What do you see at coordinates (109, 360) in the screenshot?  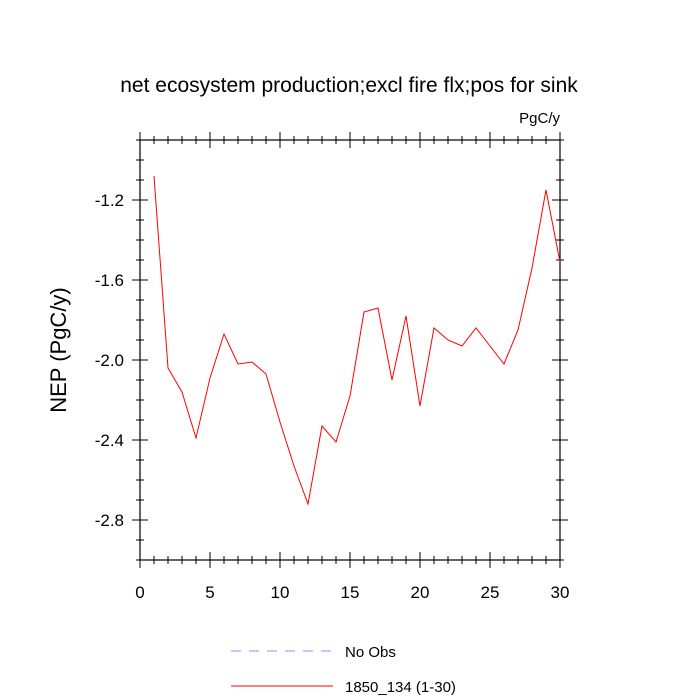 I see `y-tick-label: -2.0` at bounding box center [109, 360].